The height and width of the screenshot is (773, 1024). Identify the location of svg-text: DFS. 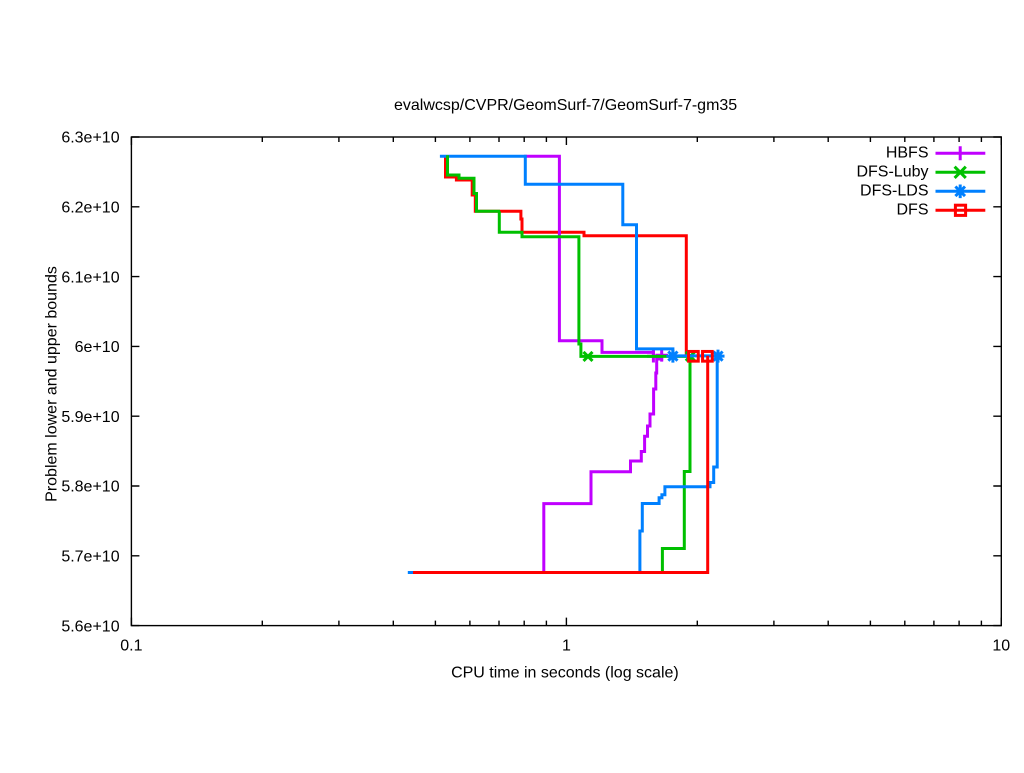
(913, 210).